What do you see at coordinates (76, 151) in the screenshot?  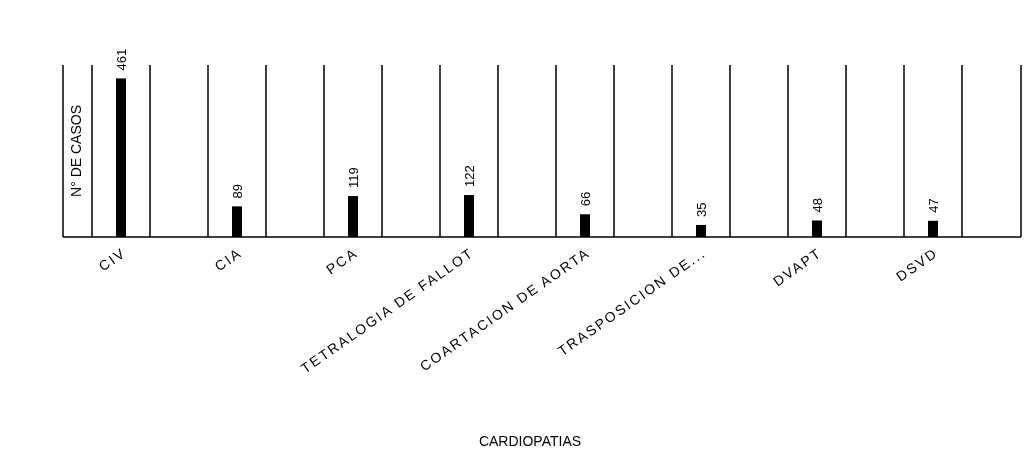 I see `y-axis-title: N° DE CASOS` at bounding box center [76, 151].